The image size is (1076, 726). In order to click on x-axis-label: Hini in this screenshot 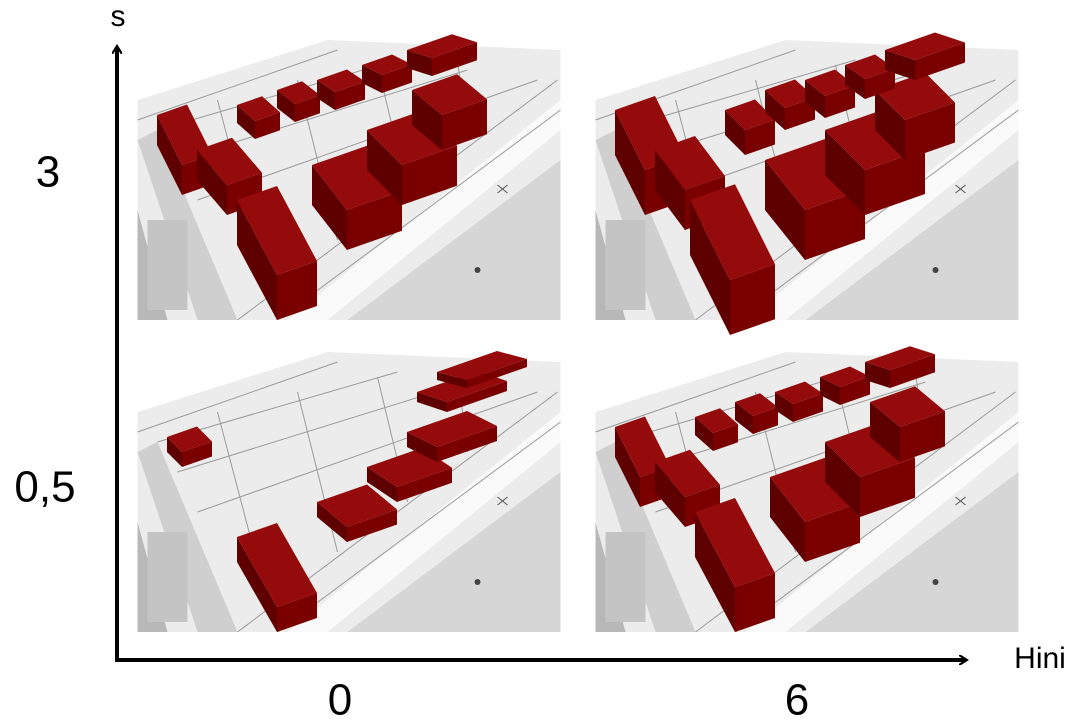, I will do `click(1040, 658)`.